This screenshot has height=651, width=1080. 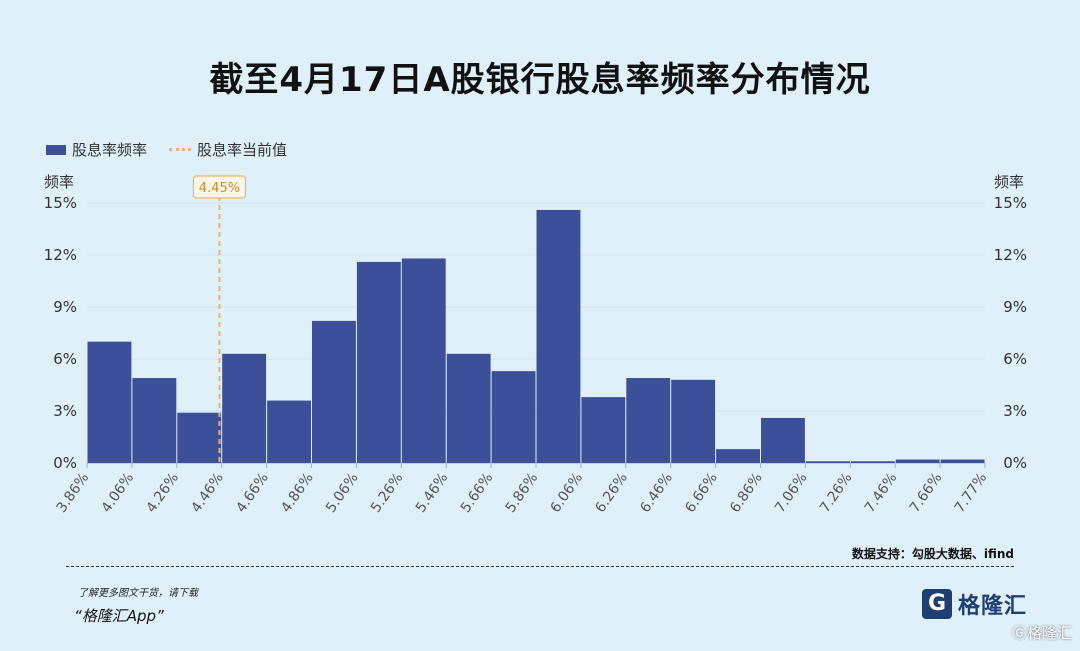 What do you see at coordinates (342, 493) in the screenshot?
I see `x-tick-label: 5.06%` at bounding box center [342, 493].